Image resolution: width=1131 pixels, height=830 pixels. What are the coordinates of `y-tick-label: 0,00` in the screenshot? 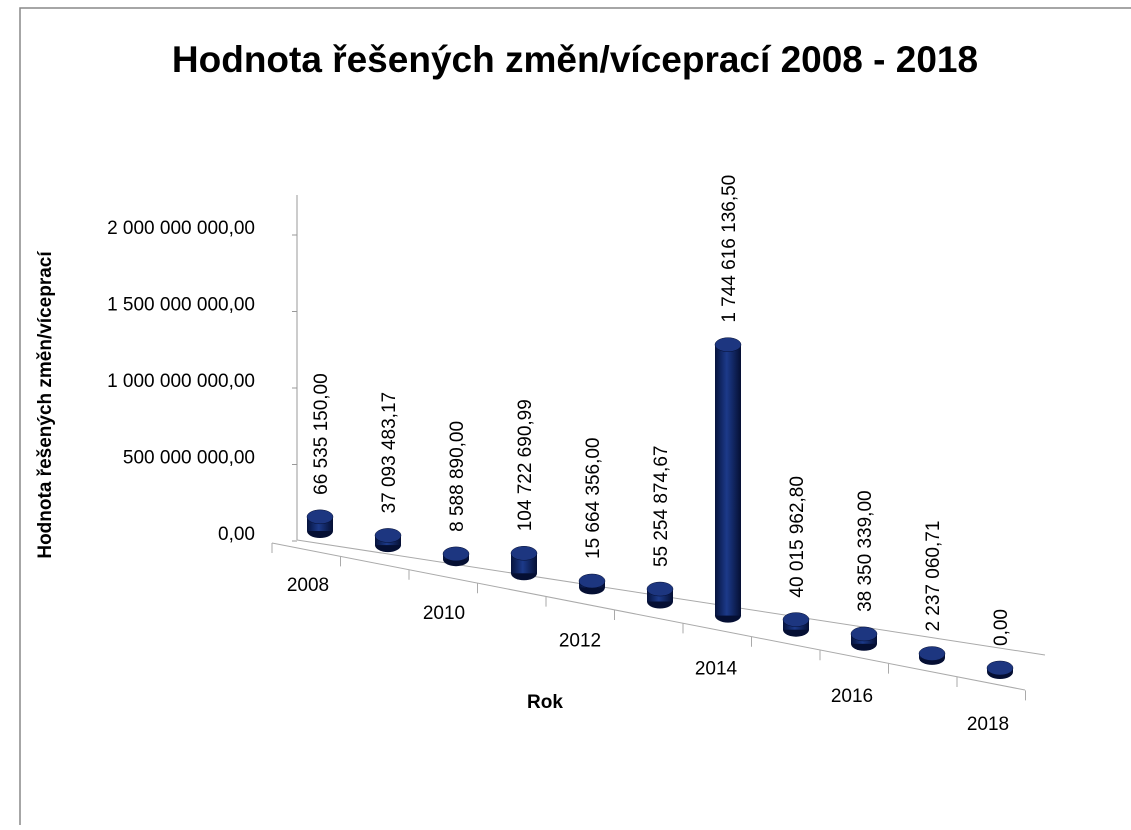 It's located at (236, 534).